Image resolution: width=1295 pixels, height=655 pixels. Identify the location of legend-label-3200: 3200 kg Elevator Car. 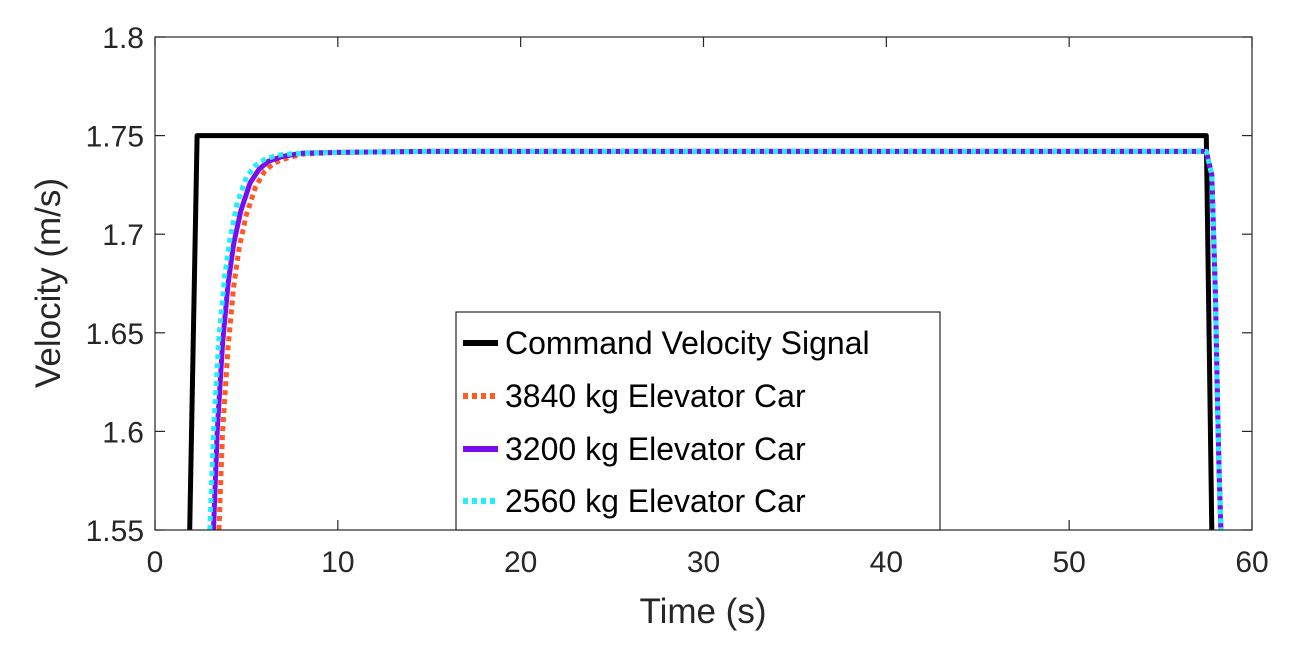
(655, 449).